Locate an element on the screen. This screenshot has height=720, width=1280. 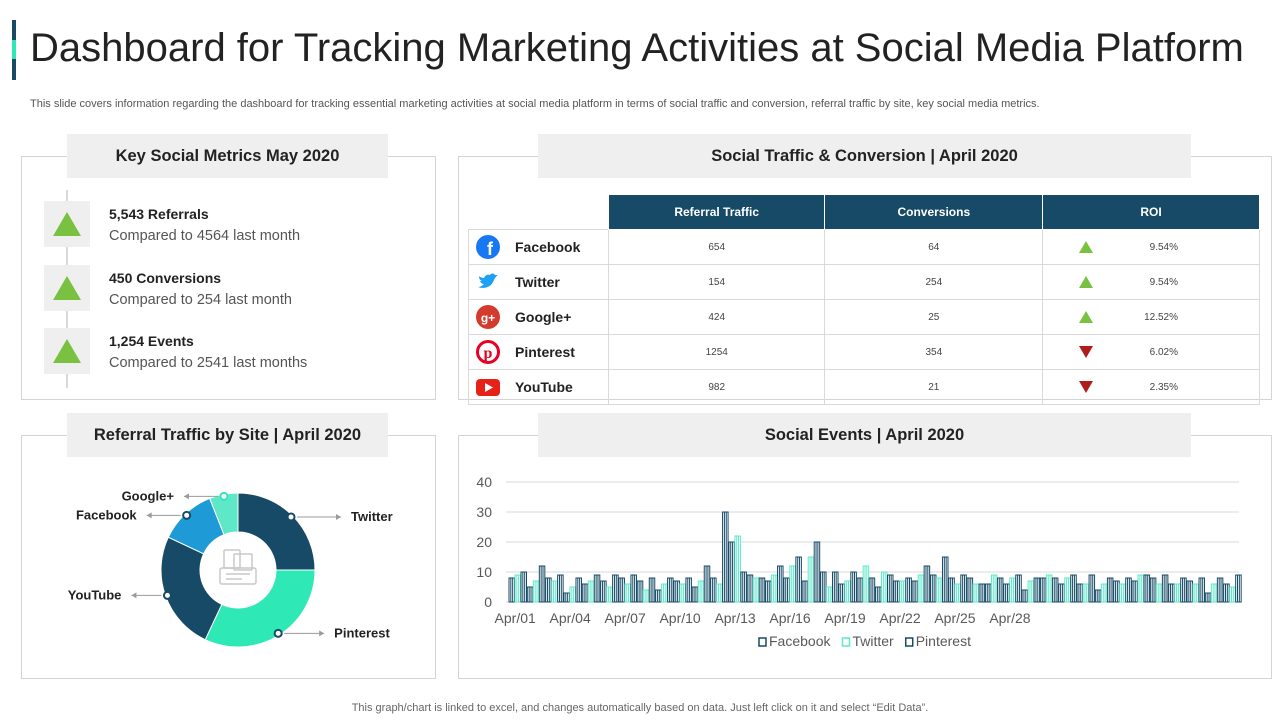
donut-slice-pinterest is located at coordinates (260, 608).